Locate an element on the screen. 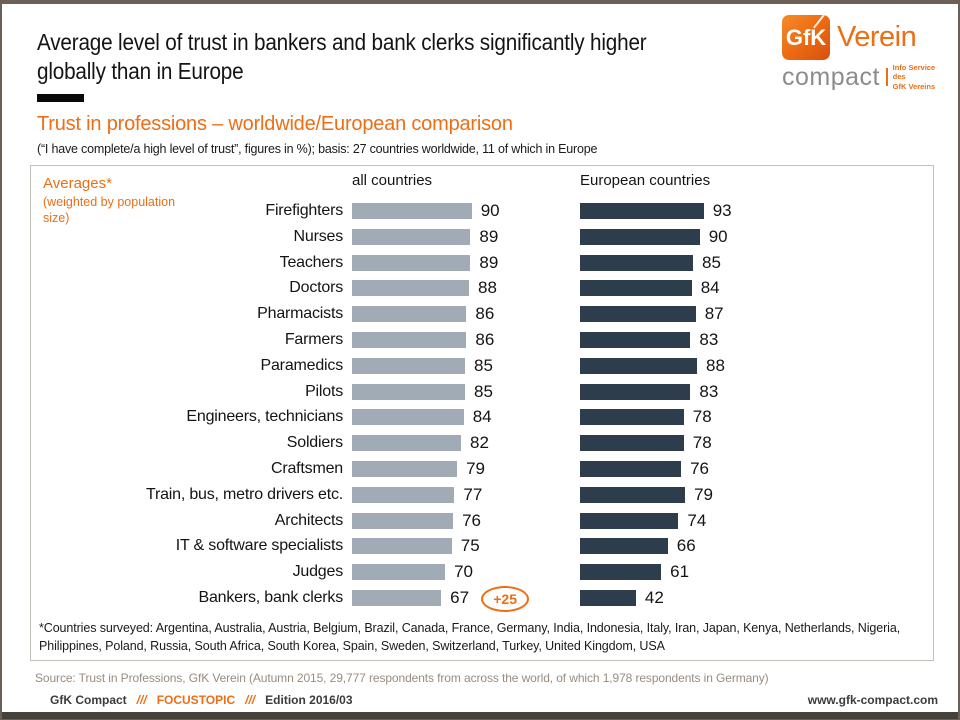 The height and width of the screenshot is (720, 960). logo-product-row: compact Info Service des GfK Vereins is located at coordinates (861, 77).